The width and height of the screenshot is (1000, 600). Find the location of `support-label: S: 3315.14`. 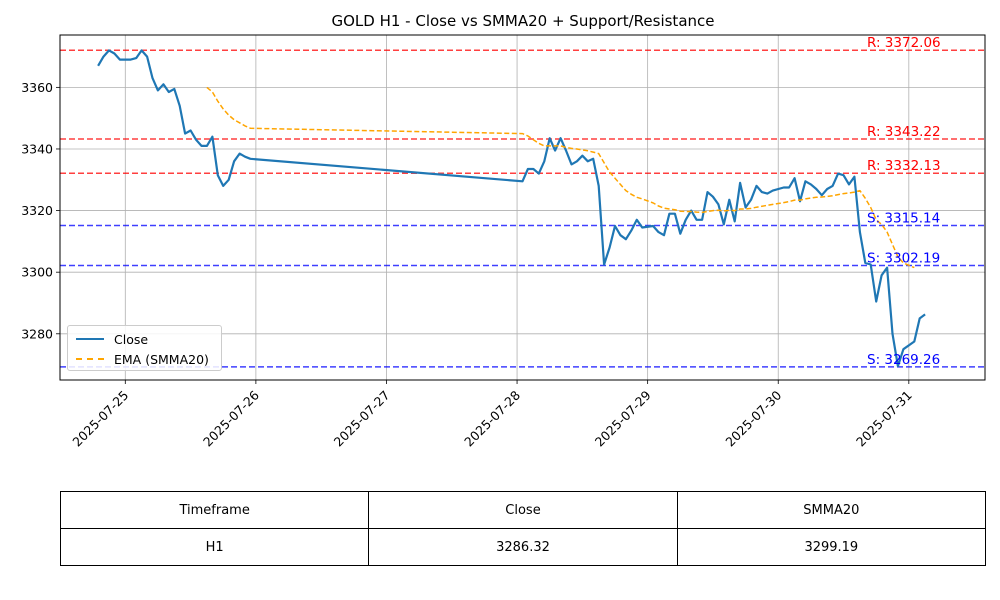

support-label: S: 3315.14 is located at coordinates (903, 219).